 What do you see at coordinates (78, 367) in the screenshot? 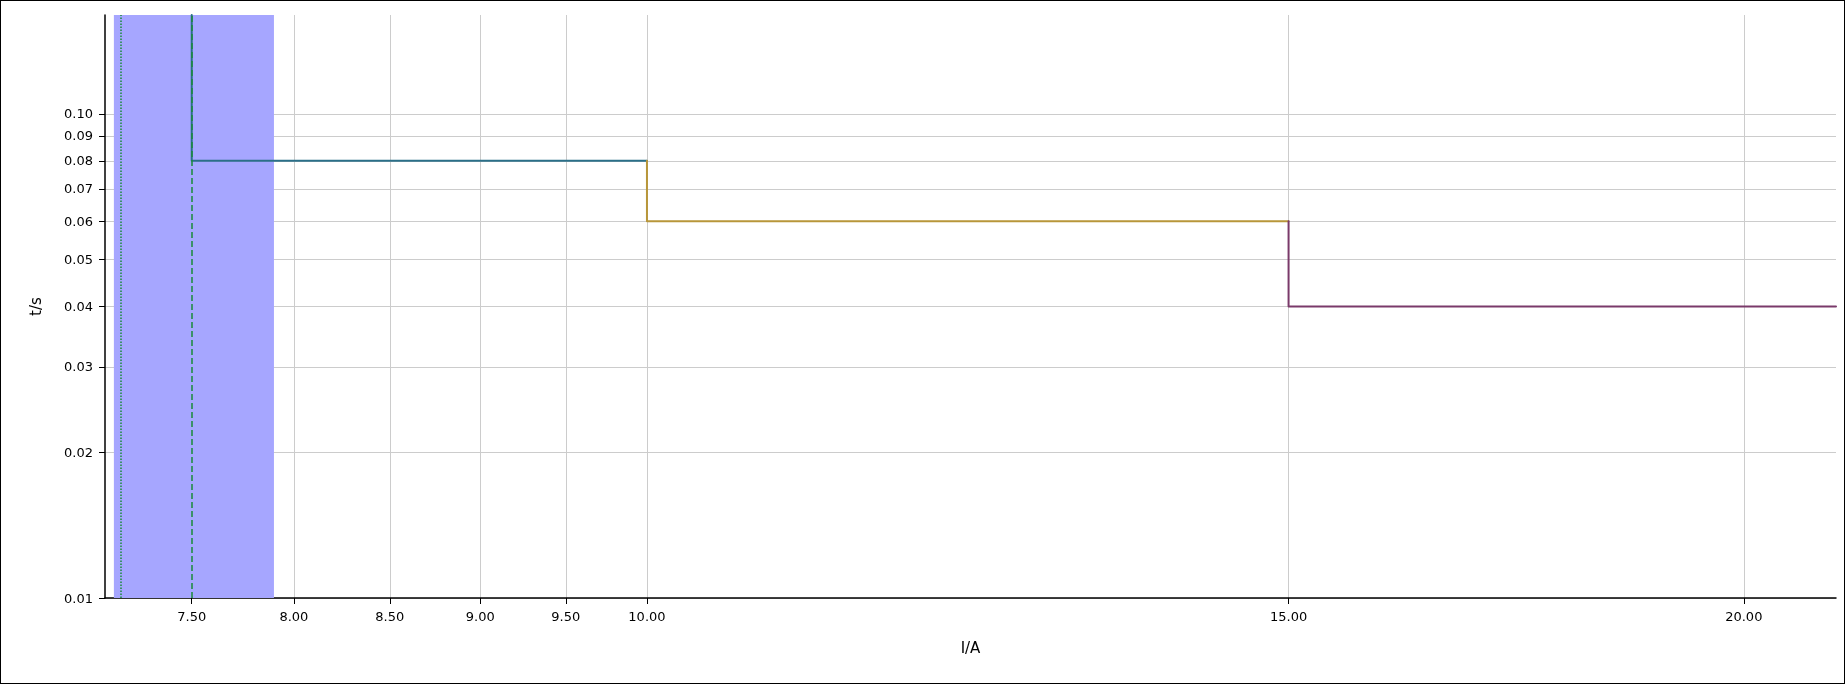
I see `y-tick-label: 0.03` at bounding box center [78, 367].